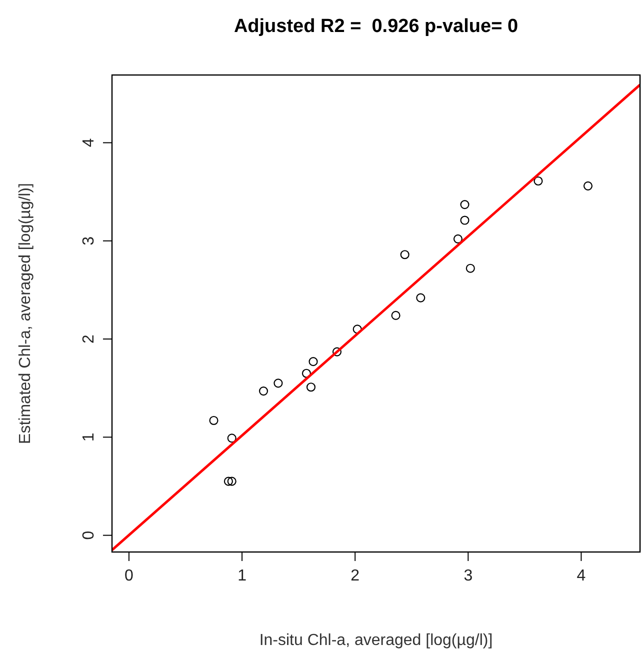 This screenshot has width=641, height=655. I want to click on y-tick-label: 4, so click(89, 143).